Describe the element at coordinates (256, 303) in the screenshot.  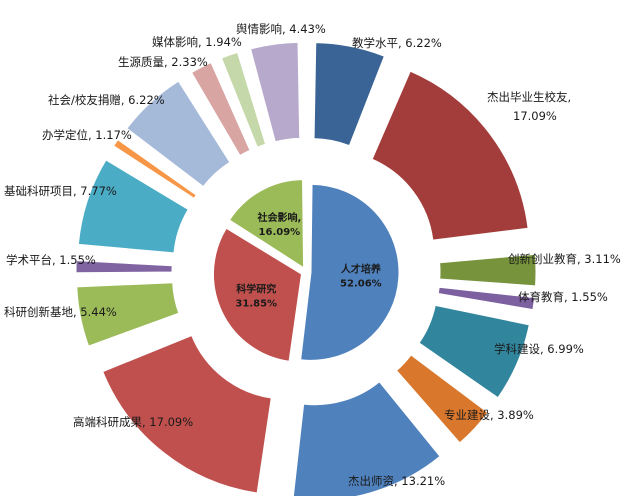
I see `inner-label-percent-1: 31.85%` at that location.